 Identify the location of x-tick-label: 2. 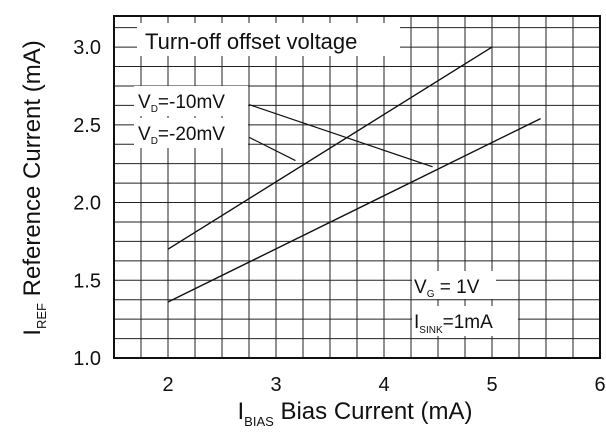
(167, 385).